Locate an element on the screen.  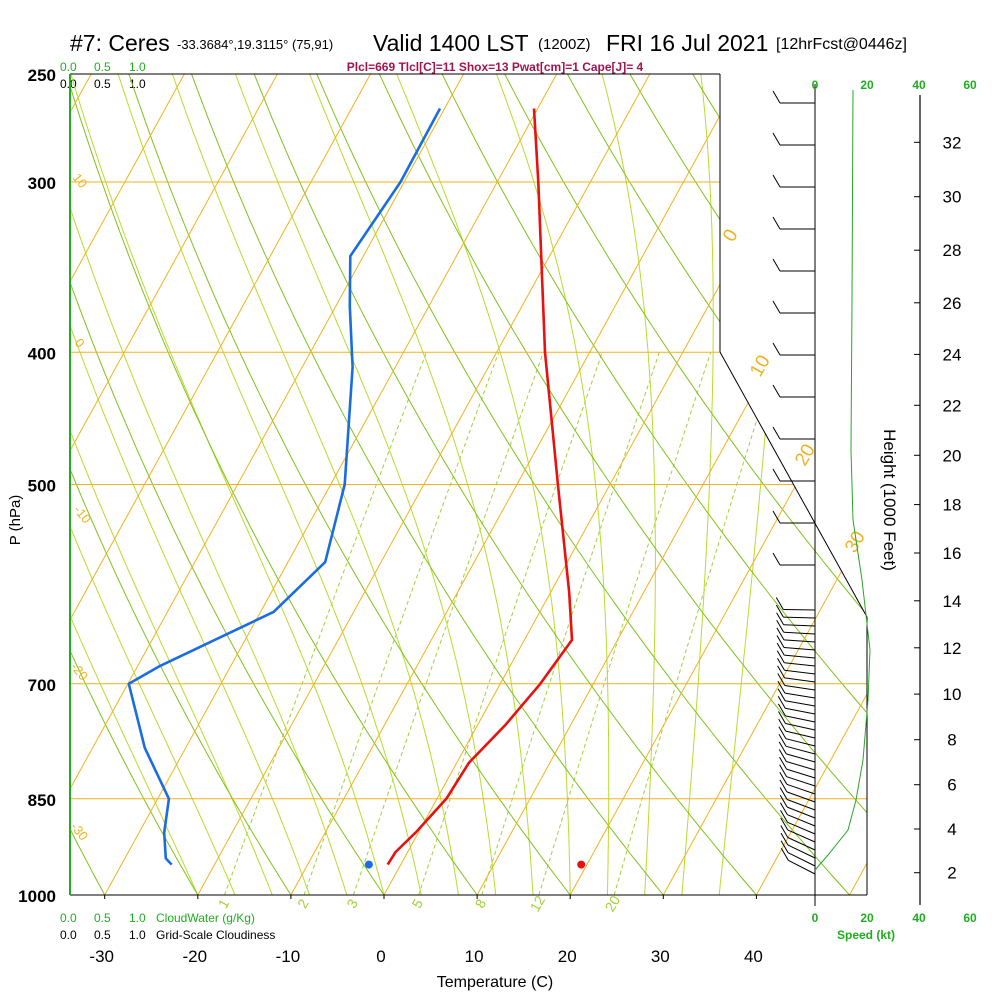
station-title: #7: Ceres is located at coordinates (120, 43).